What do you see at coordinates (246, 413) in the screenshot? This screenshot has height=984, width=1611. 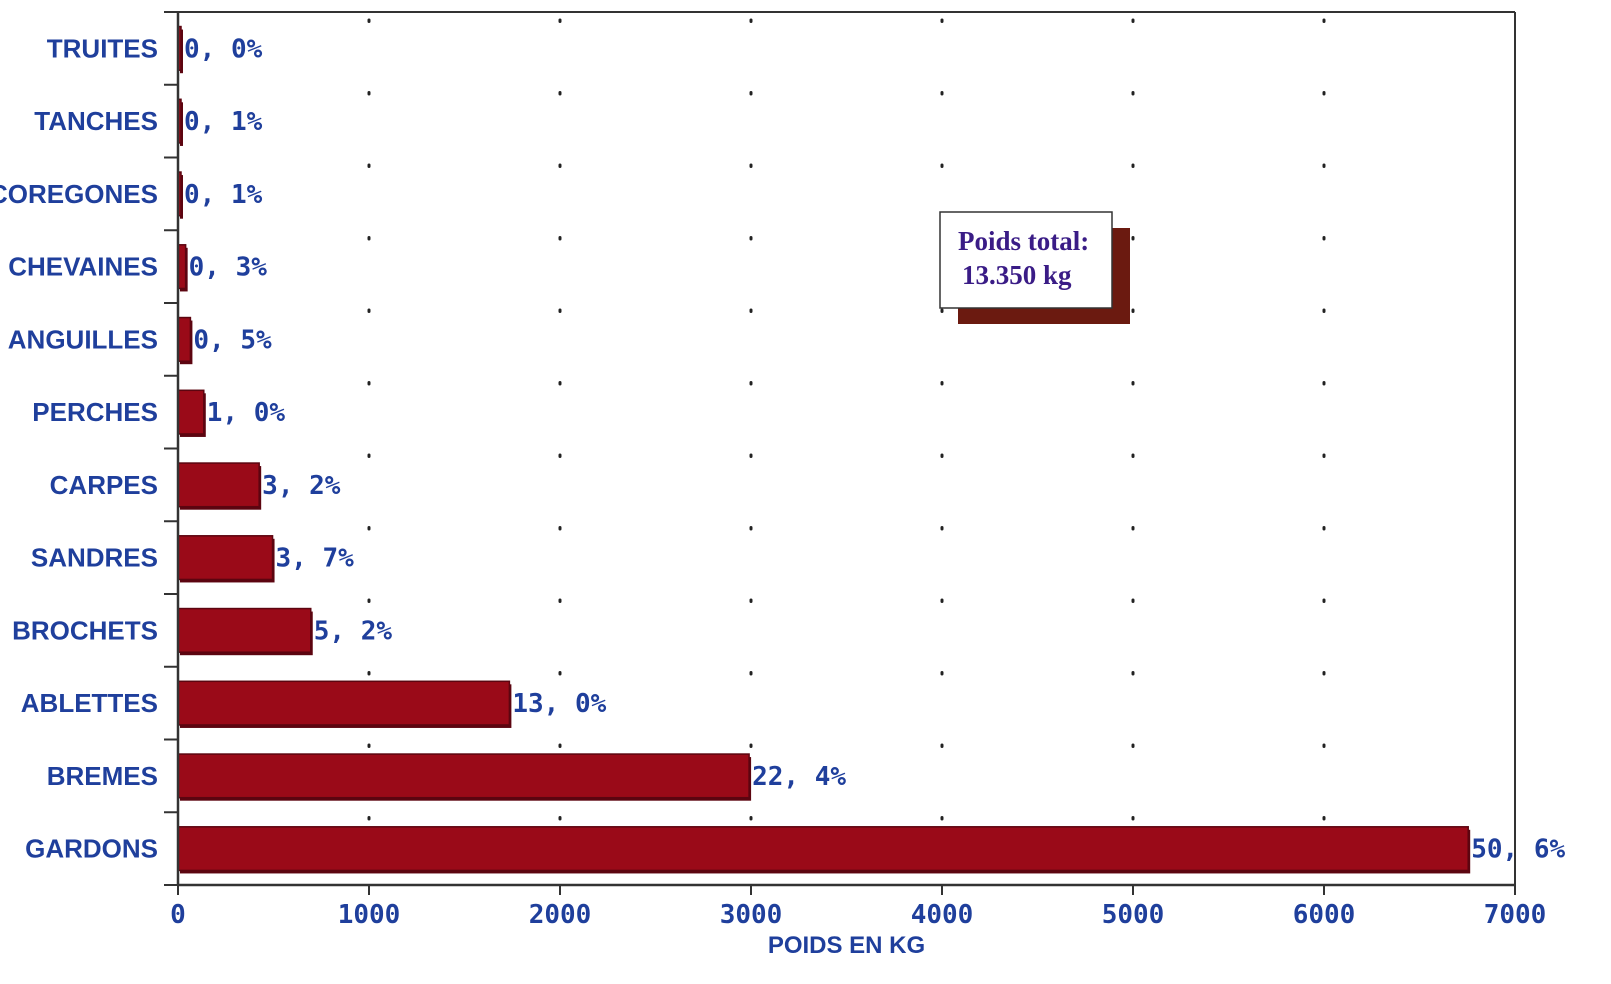 I see `data-label: 1, 0%` at bounding box center [246, 413].